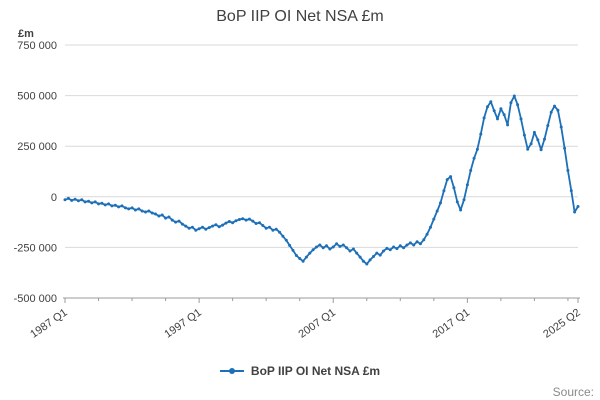 This screenshot has width=600, height=400. What do you see at coordinates (317, 324) in the screenshot?
I see `x-tick-label: 2007 Q1` at bounding box center [317, 324].